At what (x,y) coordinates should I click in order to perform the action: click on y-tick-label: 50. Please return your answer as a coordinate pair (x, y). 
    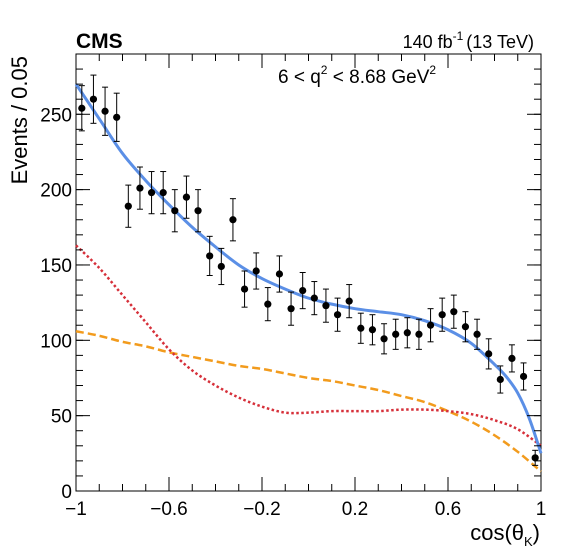
    Looking at the image, I should click on (61, 417).